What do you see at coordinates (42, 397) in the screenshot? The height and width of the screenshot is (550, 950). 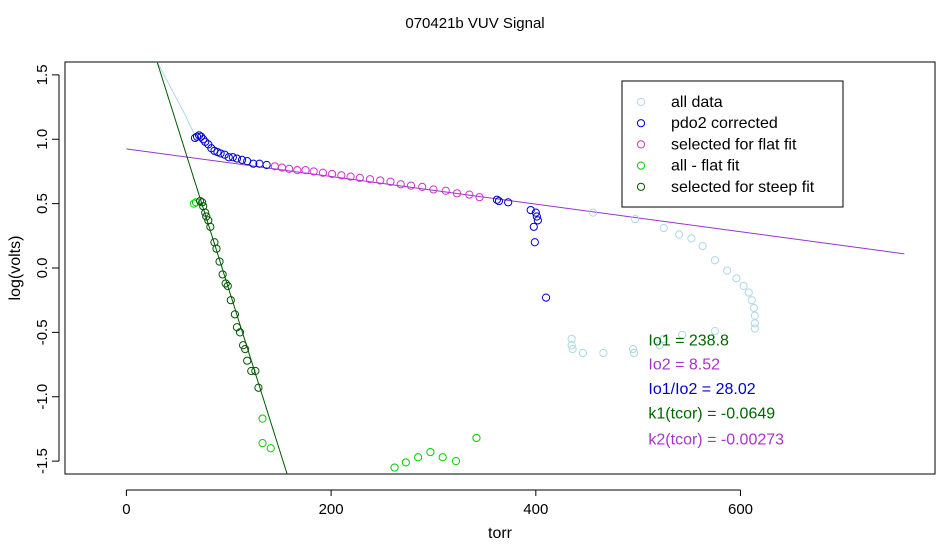 I see `y-tick-label: -1.0` at bounding box center [42, 397].